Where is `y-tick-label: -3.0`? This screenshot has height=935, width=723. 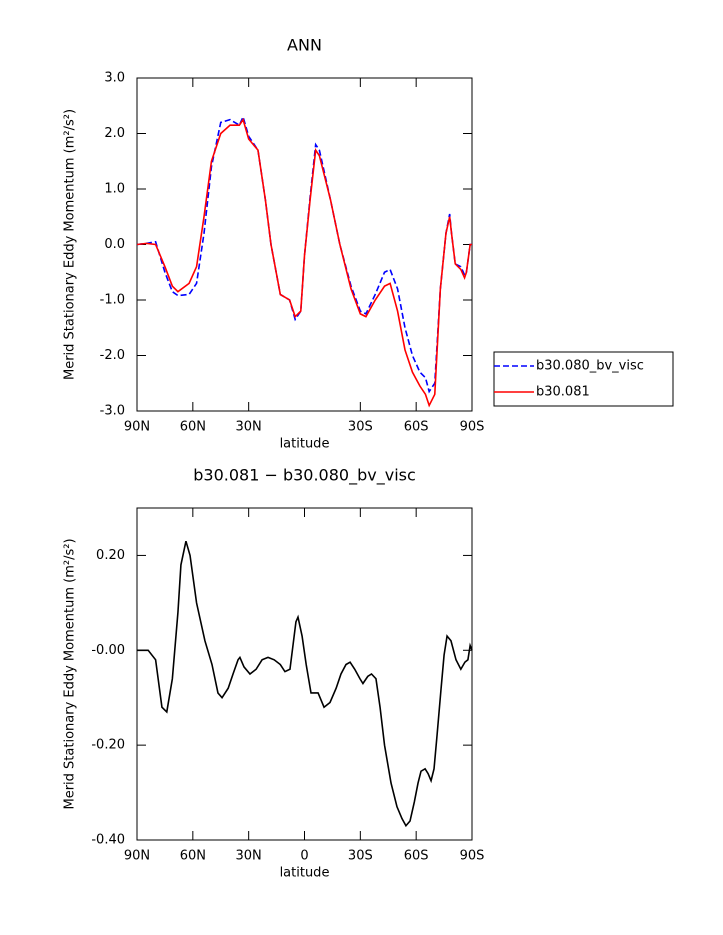
y-tick-label: -3.0 is located at coordinates (112, 411).